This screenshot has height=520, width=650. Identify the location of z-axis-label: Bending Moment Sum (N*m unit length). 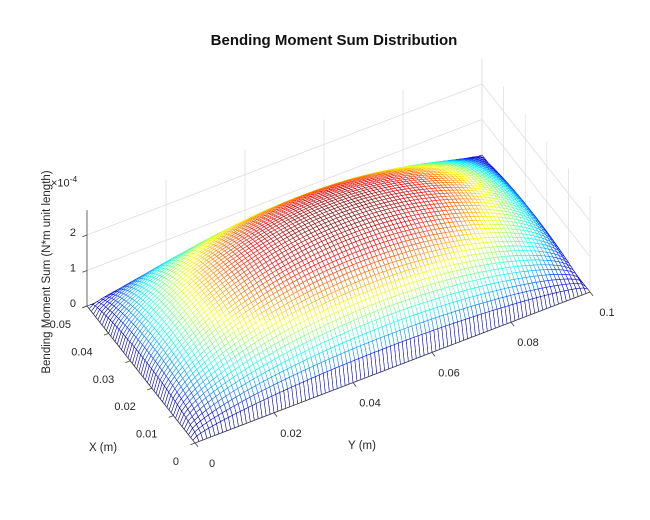
(47, 272).